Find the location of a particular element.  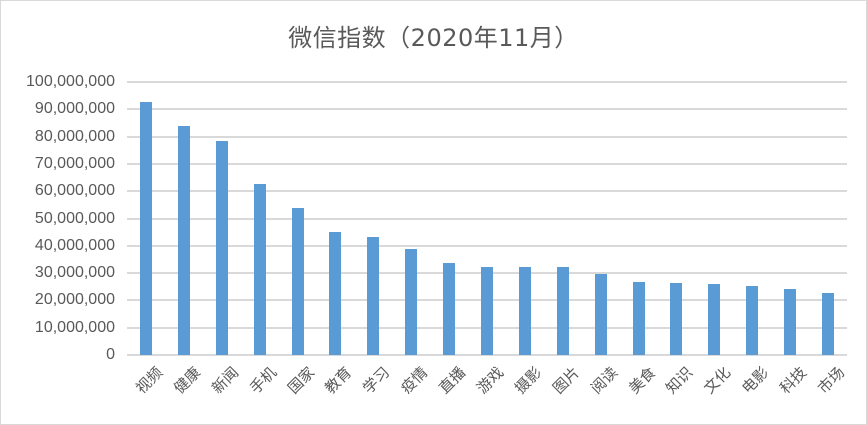

y-tick-label: 40,000,000 is located at coordinates (74, 245).